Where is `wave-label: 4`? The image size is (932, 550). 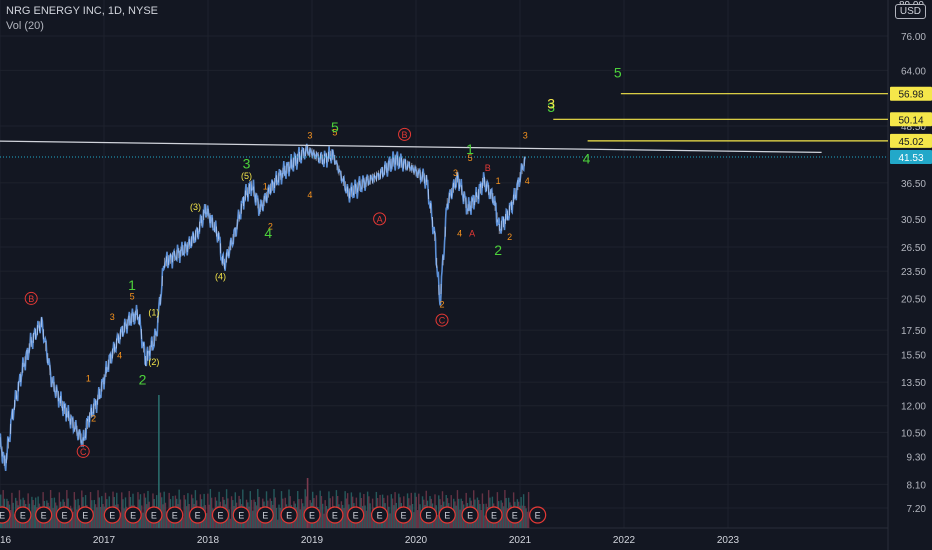 wave-label: 4 is located at coordinates (268, 233).